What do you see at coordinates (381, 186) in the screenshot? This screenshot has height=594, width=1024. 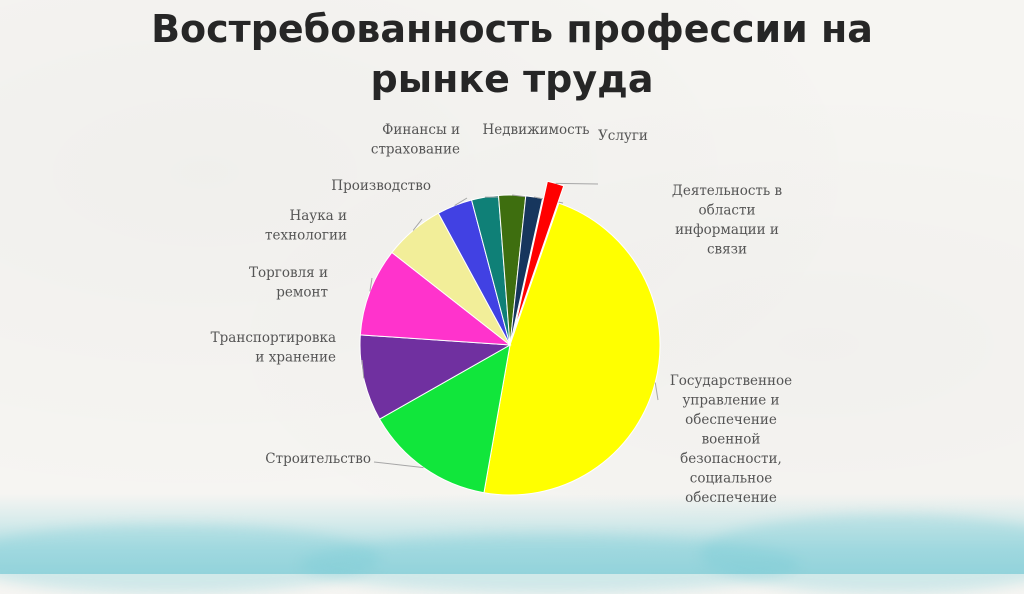 I see `slice-label: Производство` at bounding box center [381, 186].